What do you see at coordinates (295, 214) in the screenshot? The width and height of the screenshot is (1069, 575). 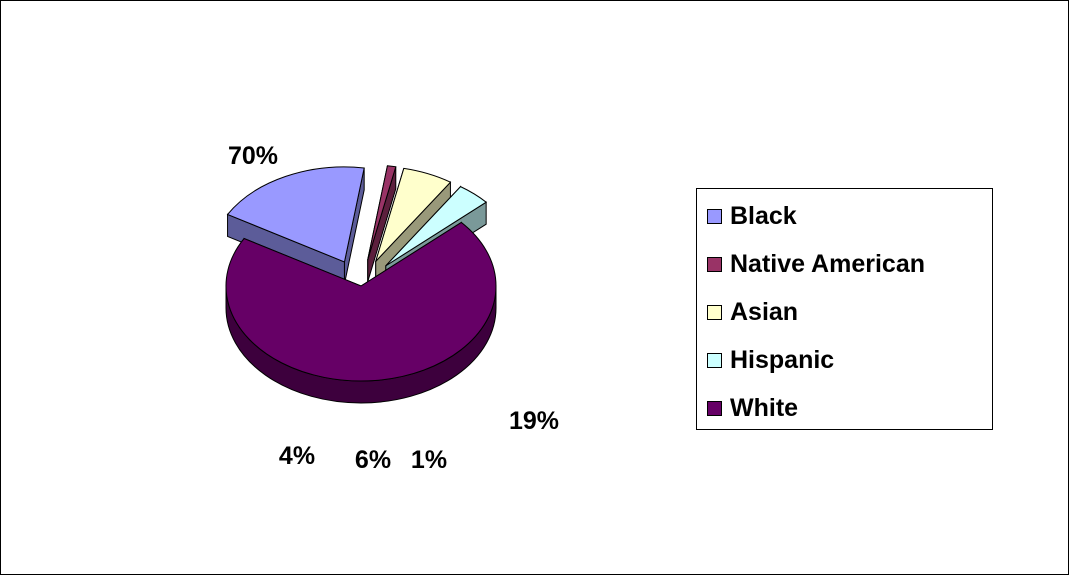 I see `pie-slice-black` at bounding box center [295, 214].